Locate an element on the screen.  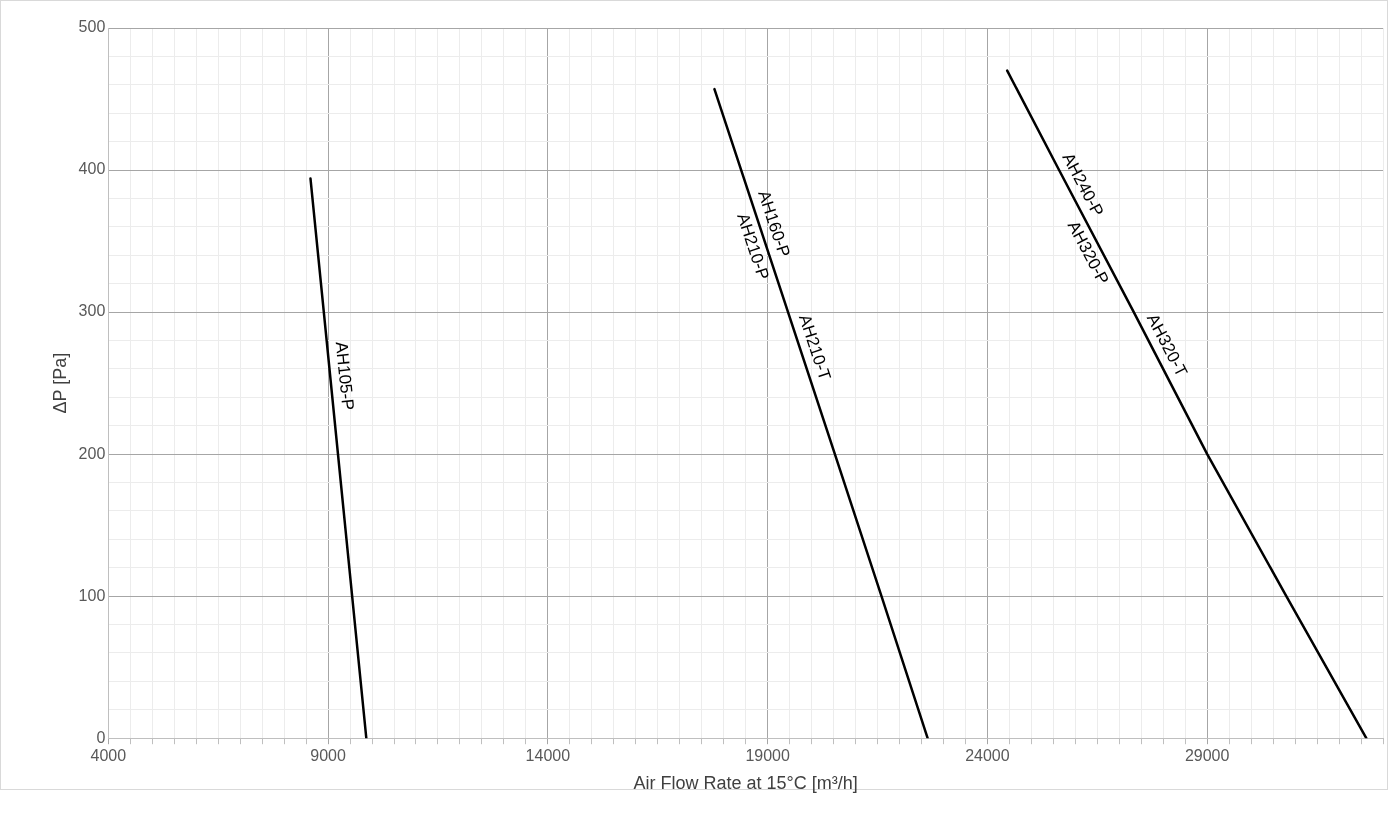
x-tick-label: 19000 is located at coordinates (767, 756).